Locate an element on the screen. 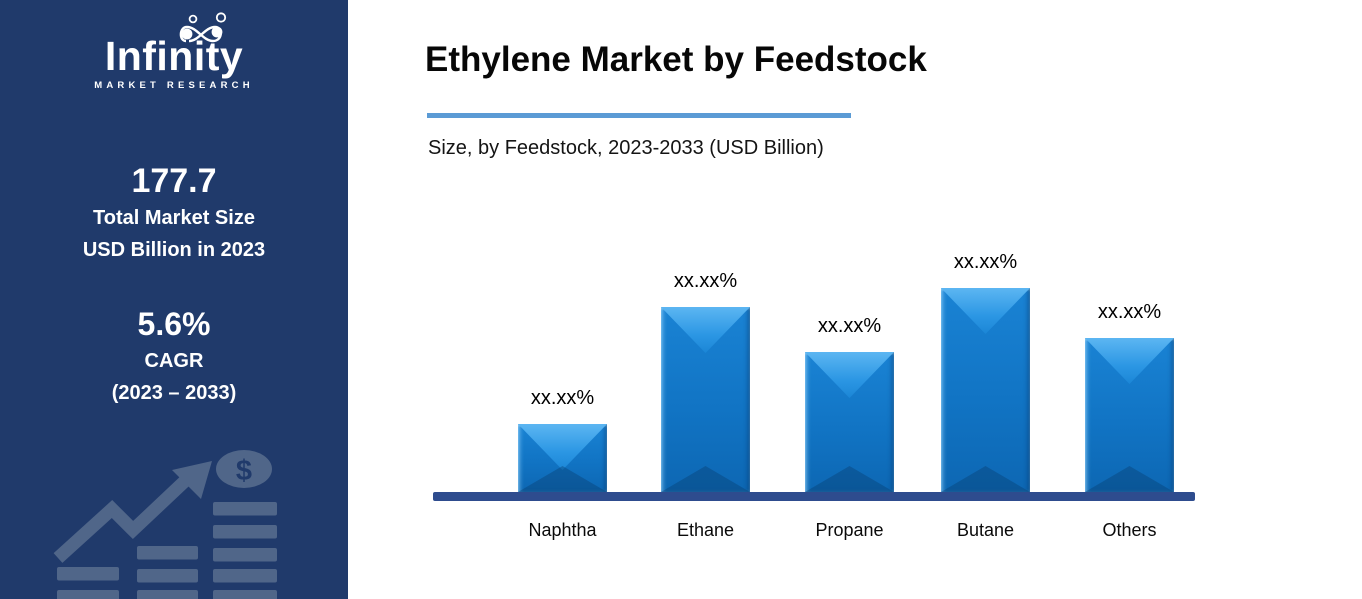 The height and width of the screenshot is (599, 1362). growth-chart-decoration: $ is located at coordinates (165, 524).